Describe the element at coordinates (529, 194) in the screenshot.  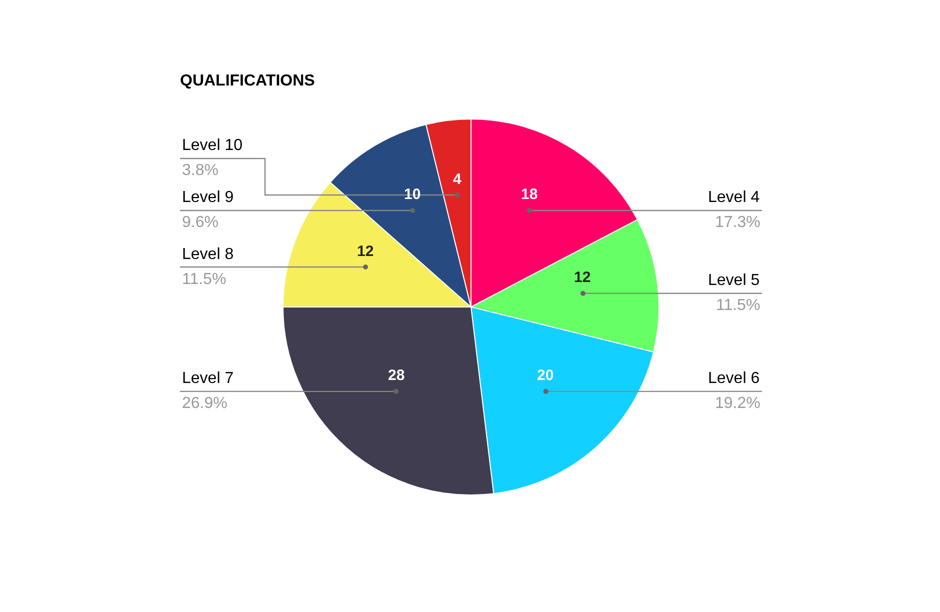
I see `data-label: 18` at that location.